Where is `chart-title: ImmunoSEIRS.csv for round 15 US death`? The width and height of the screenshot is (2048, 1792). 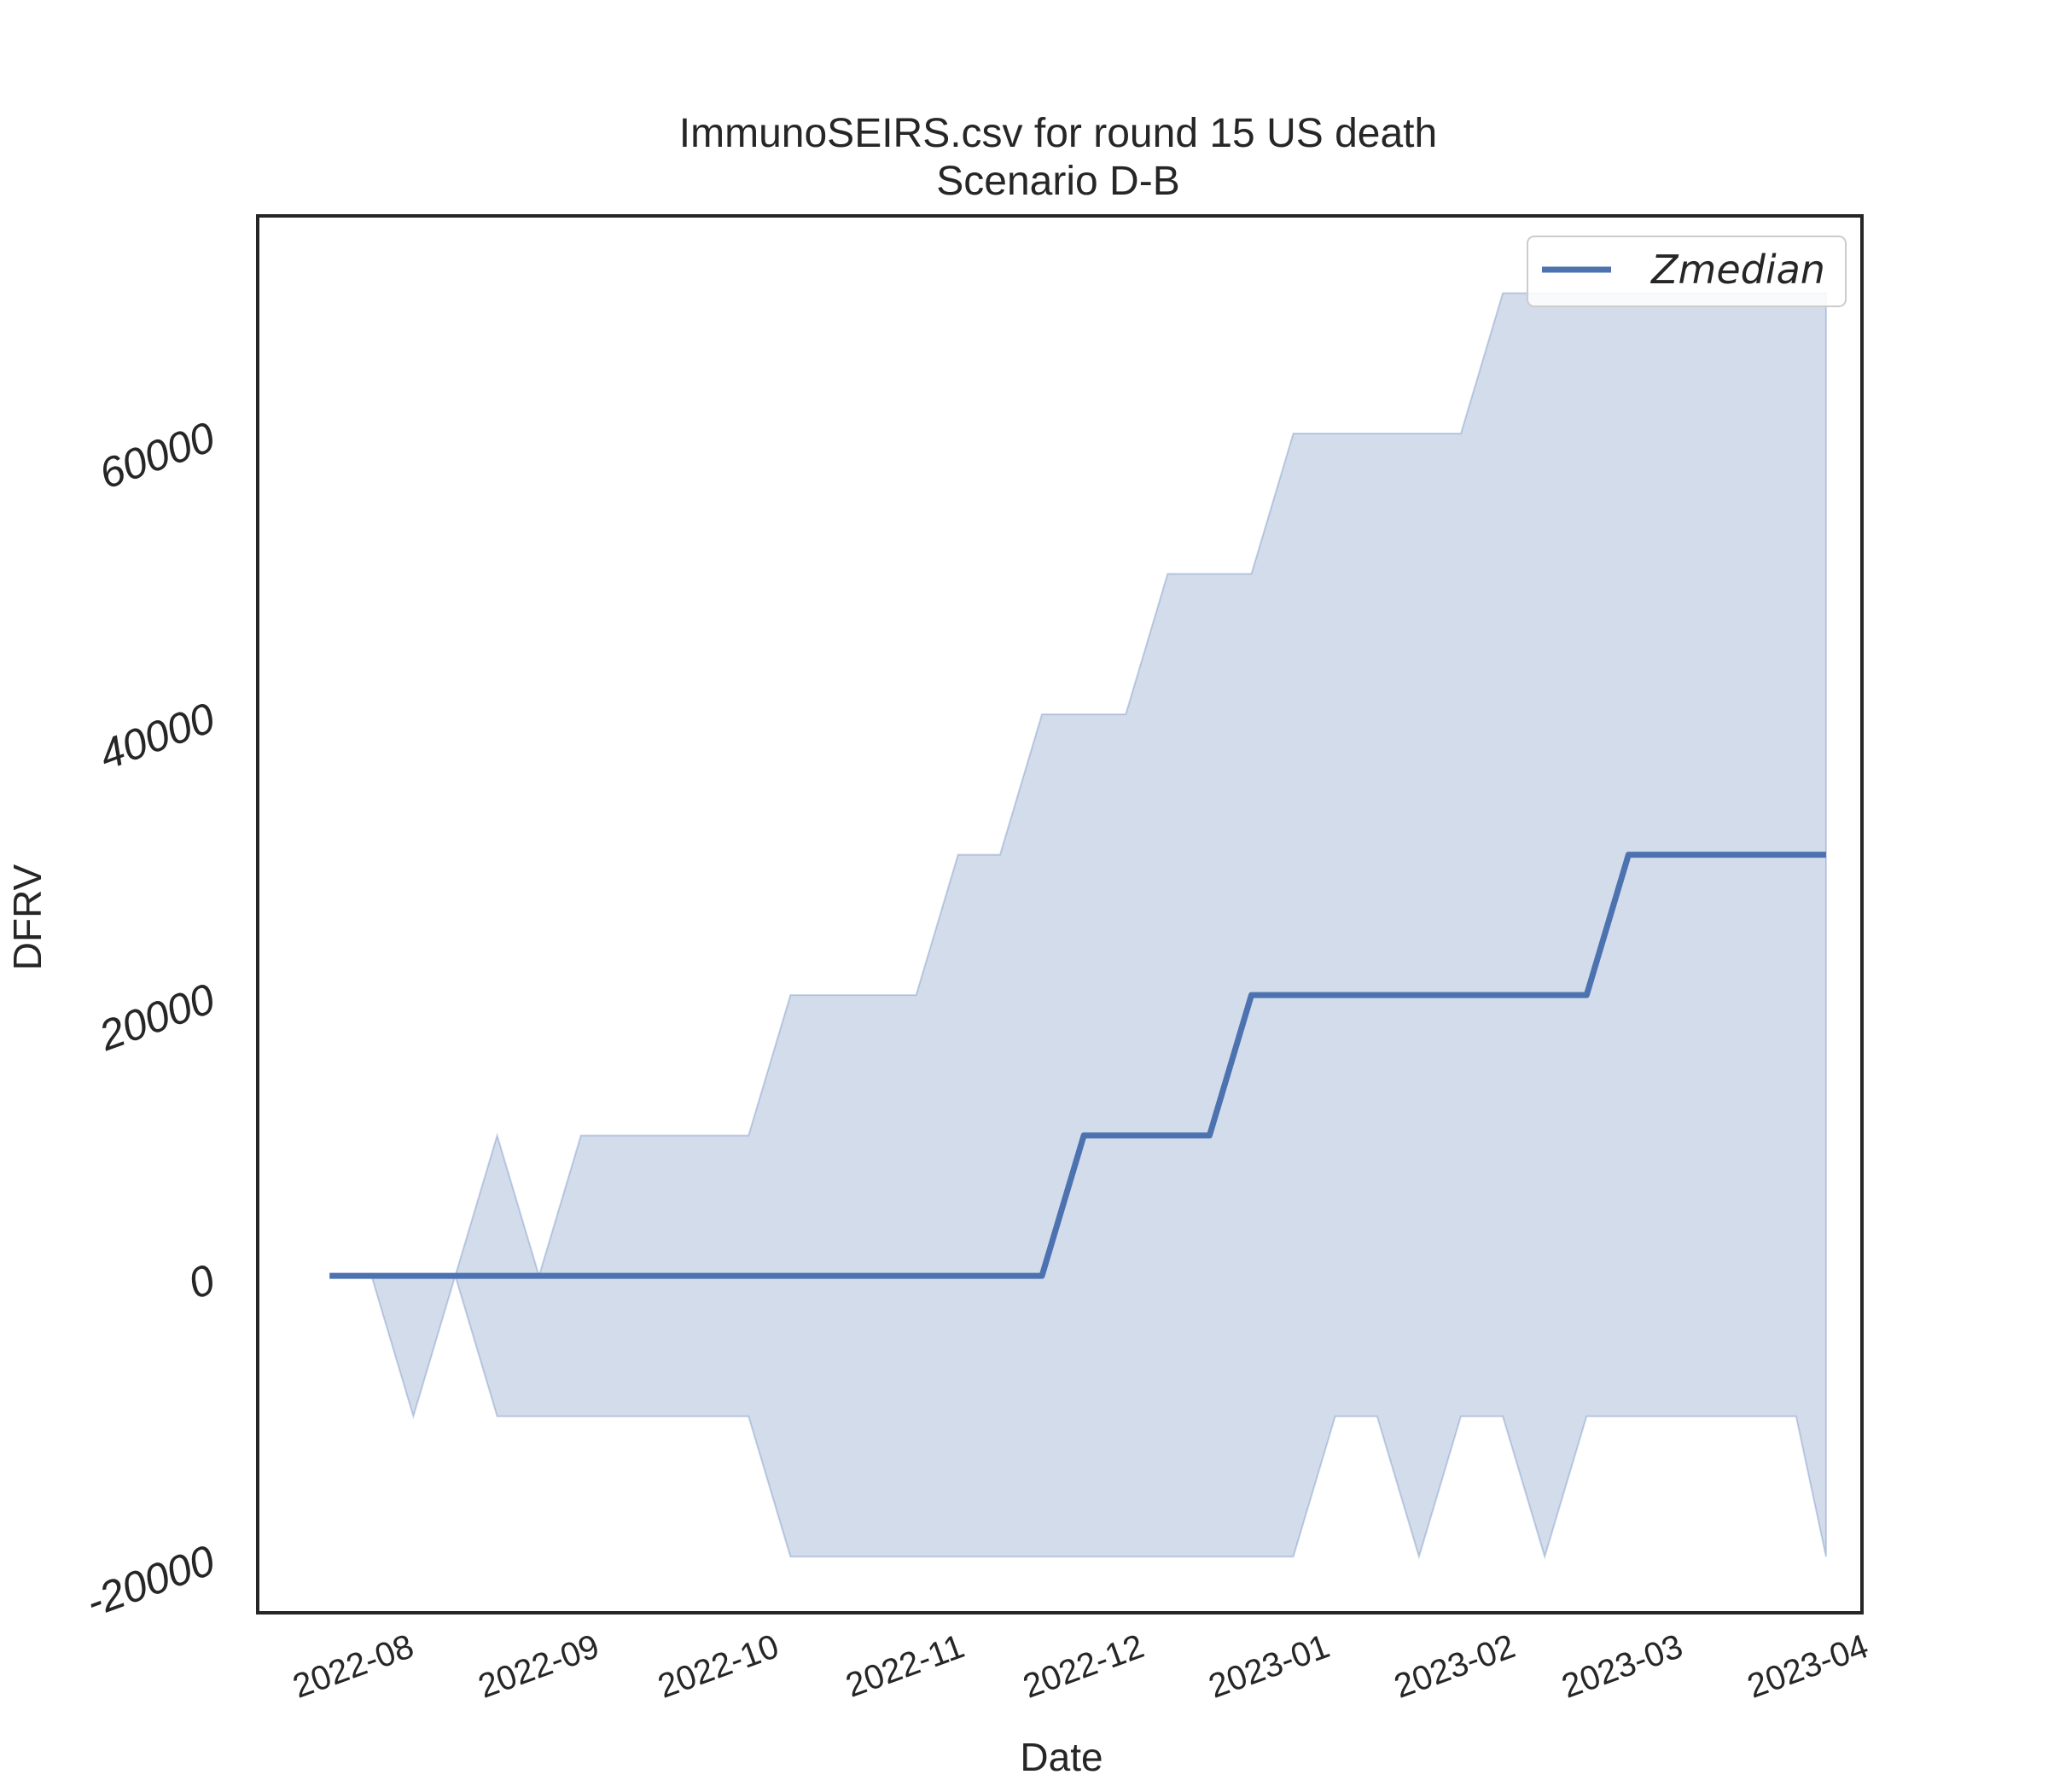
chart-title: ImmunoSEIRS.csv for round 15 US death is located at coordinates (1058, 133).